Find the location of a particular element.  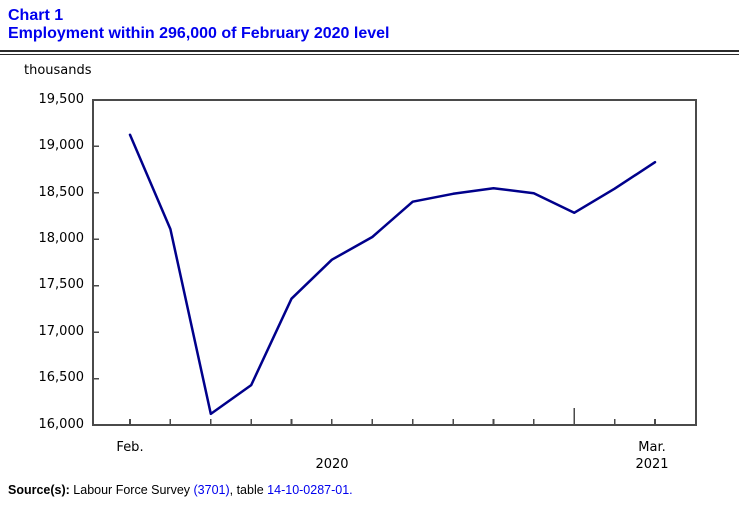

table-number-link: 14-10-0287-01. is located at coordinates (310, 490).